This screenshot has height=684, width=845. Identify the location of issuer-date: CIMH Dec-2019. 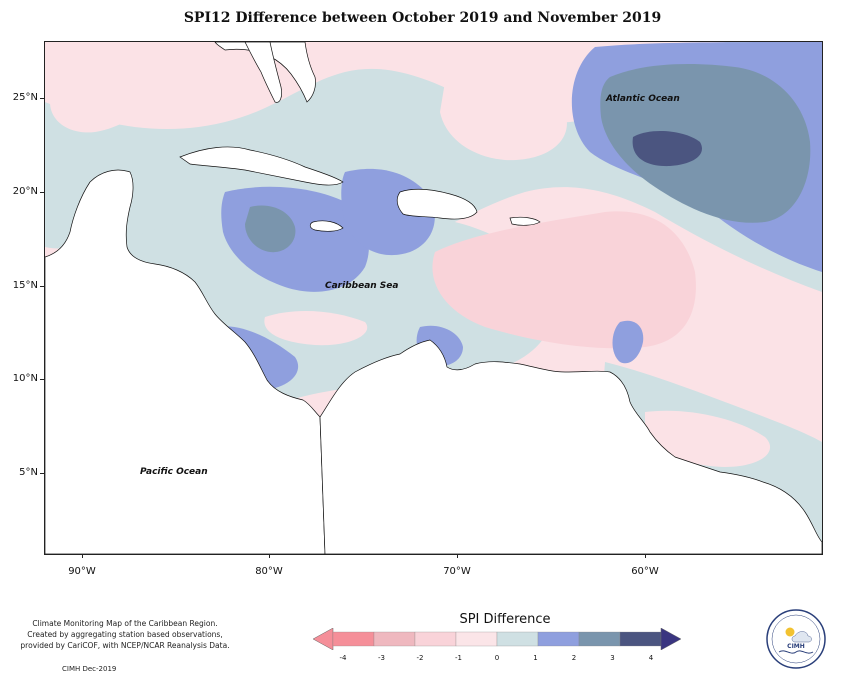
(89, 669).